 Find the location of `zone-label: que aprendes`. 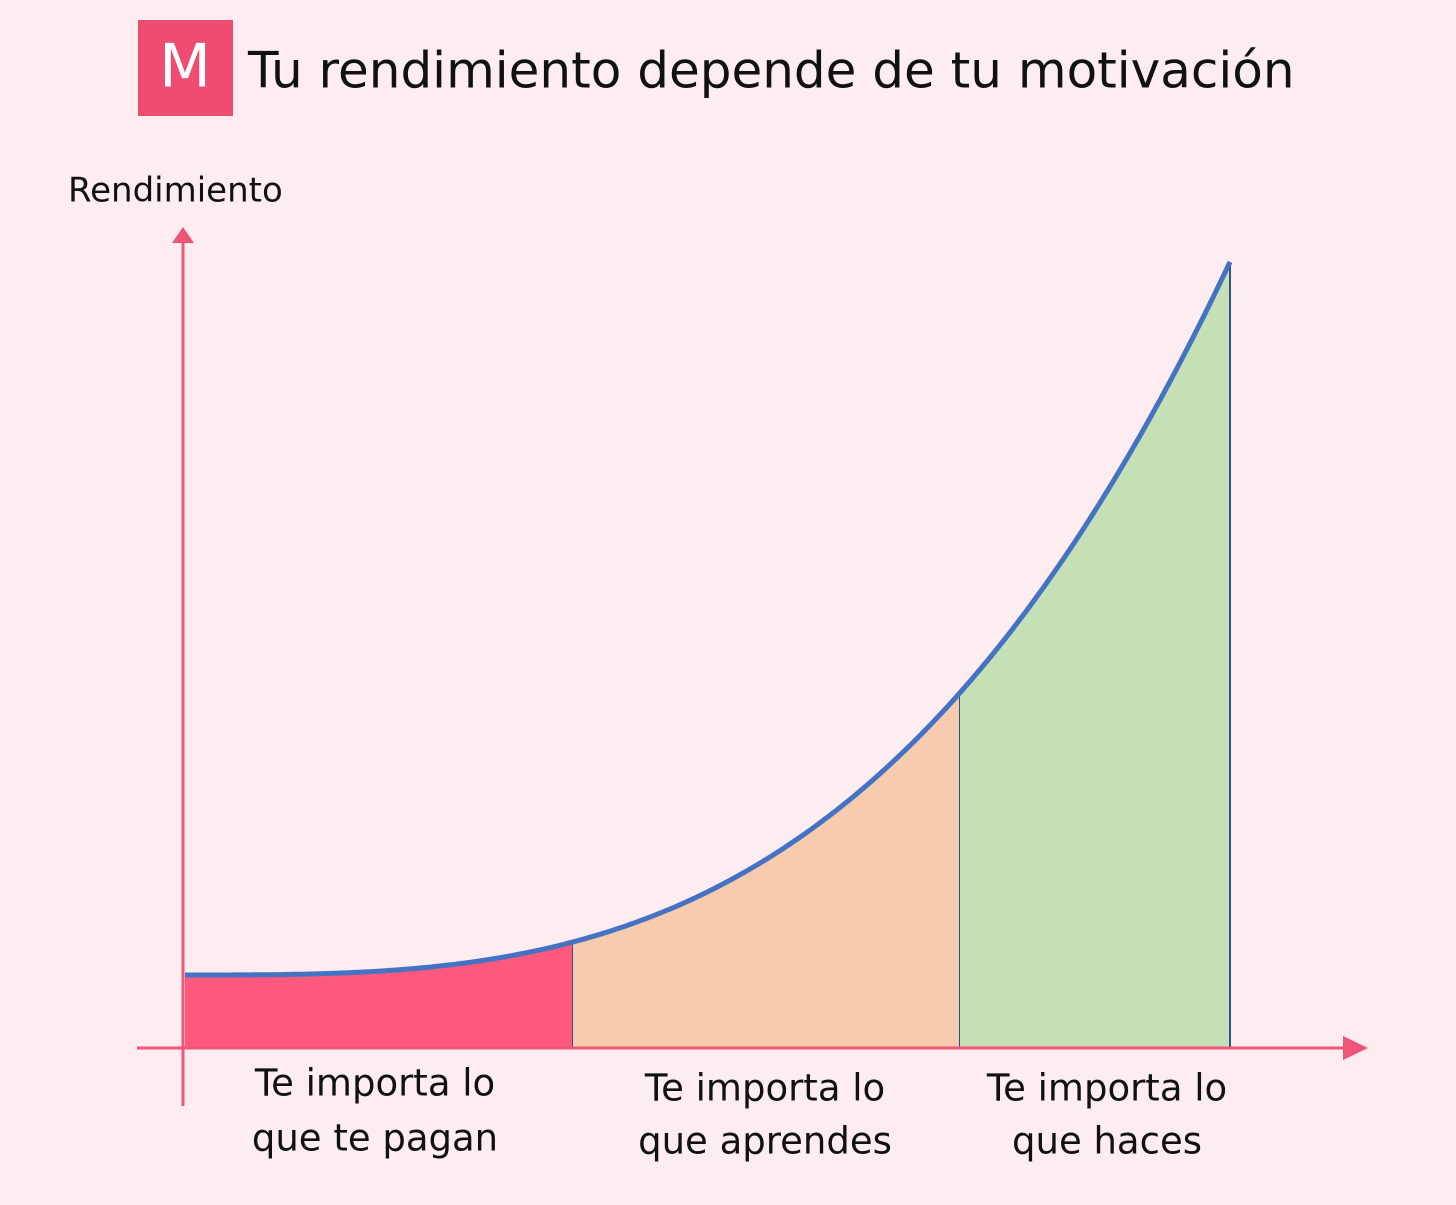

zone-label: que aprendes is located at coordinates (765, 1141).